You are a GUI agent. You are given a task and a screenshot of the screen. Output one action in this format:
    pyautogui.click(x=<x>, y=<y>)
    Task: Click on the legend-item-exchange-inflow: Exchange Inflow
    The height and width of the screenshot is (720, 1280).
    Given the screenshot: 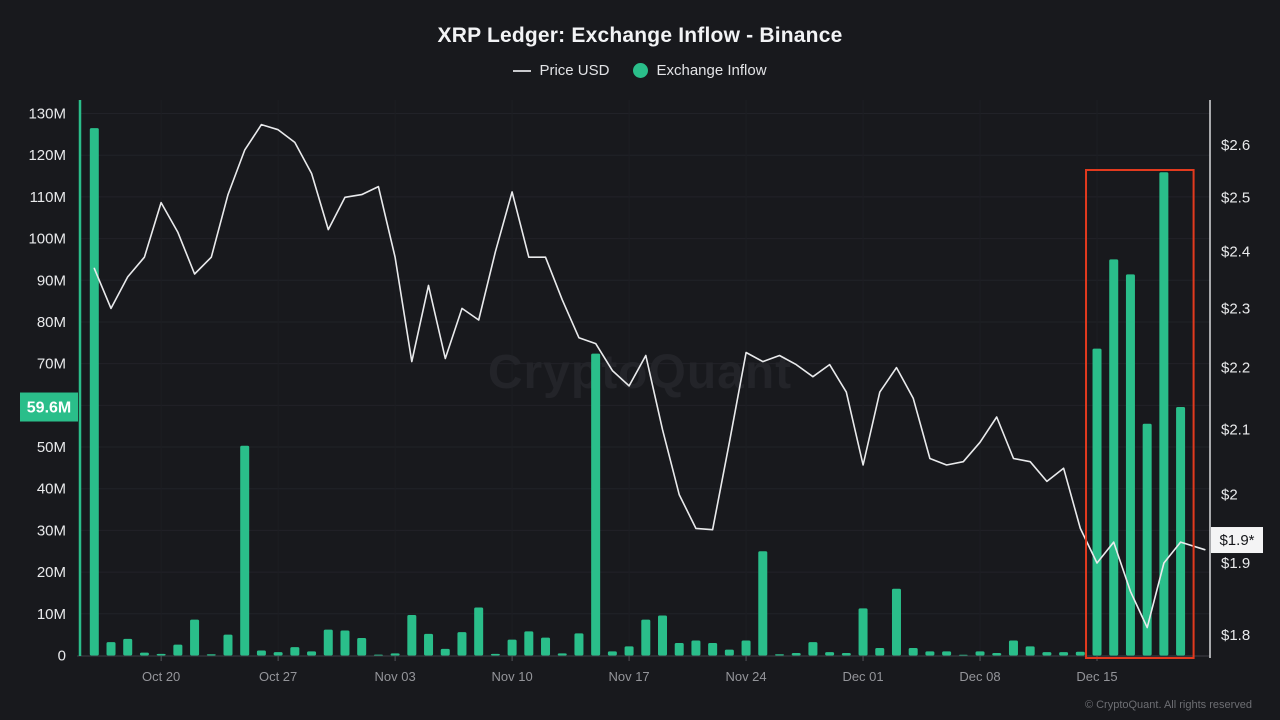 What is the action you would take?
    pyautogui.click(x=700, y=70)
    